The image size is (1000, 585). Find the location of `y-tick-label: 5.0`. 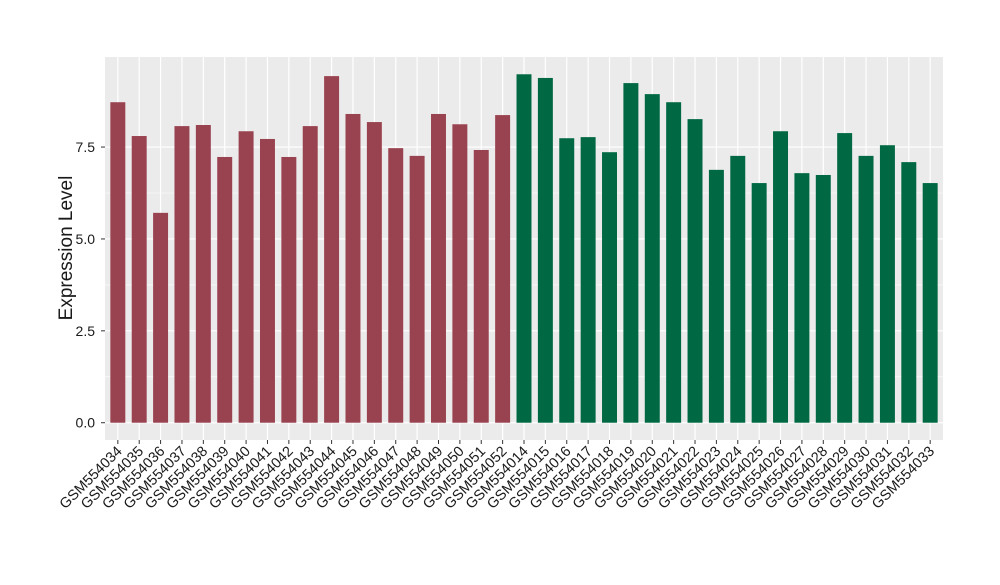

y-tick-label: 5.0 is located at coordinates (86, 239).